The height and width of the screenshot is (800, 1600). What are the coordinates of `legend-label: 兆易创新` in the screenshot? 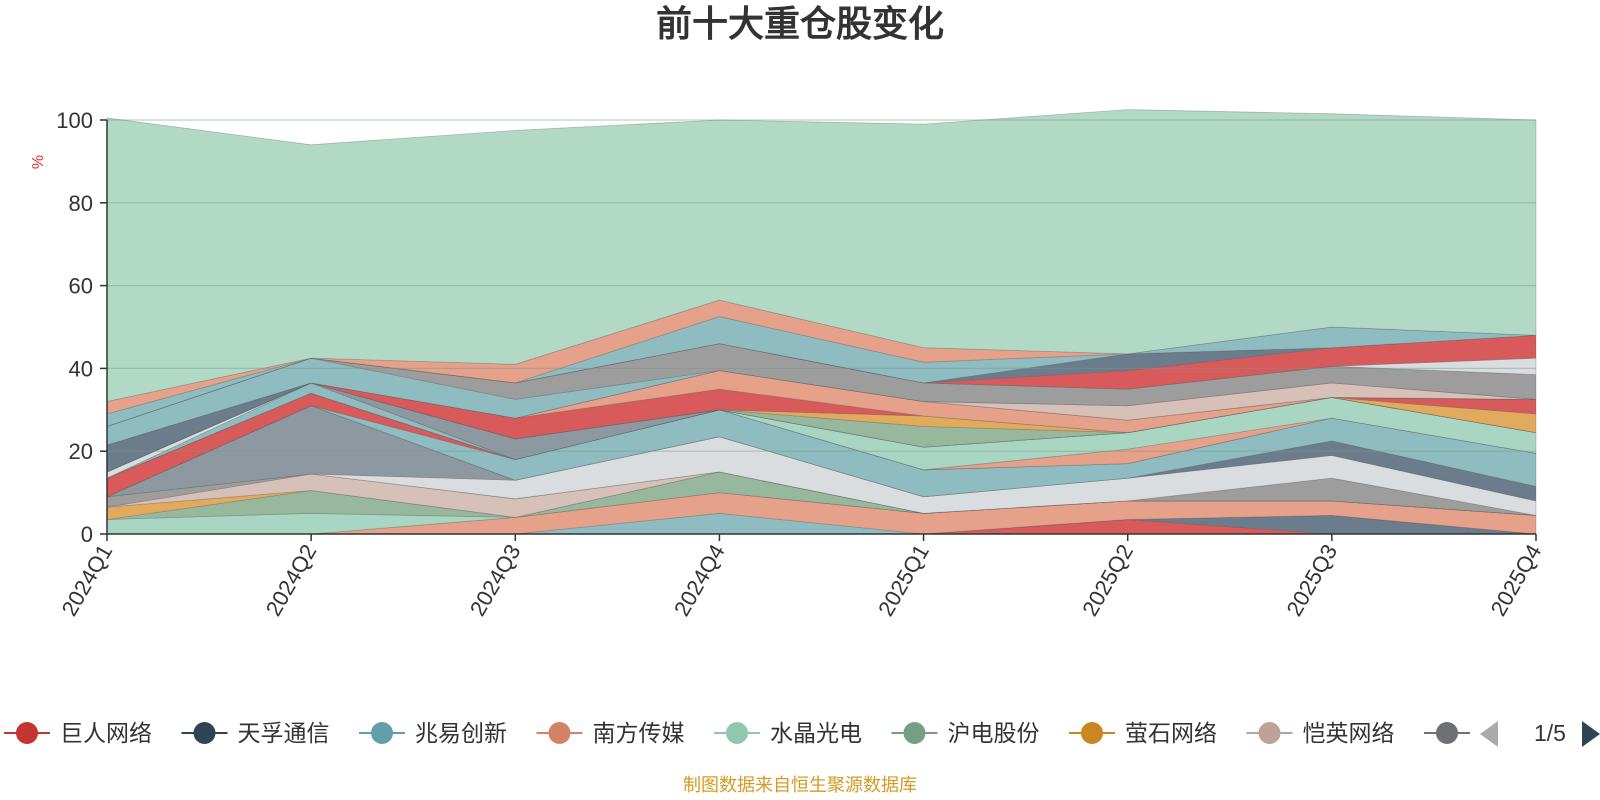 It's located at (461, 733).